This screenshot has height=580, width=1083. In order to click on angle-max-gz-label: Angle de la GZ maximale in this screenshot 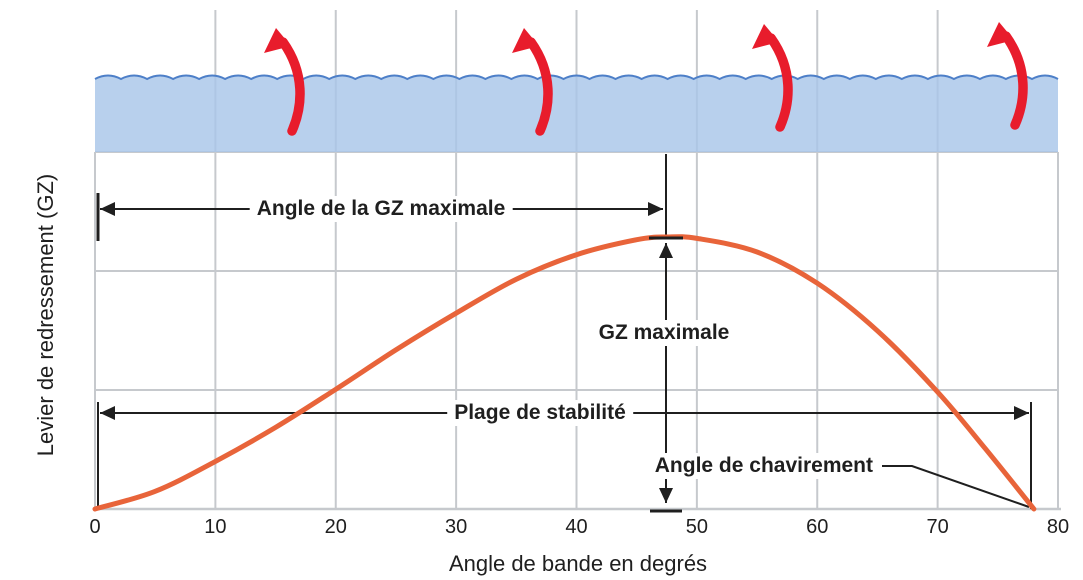, I will do `click(381, 209)`.